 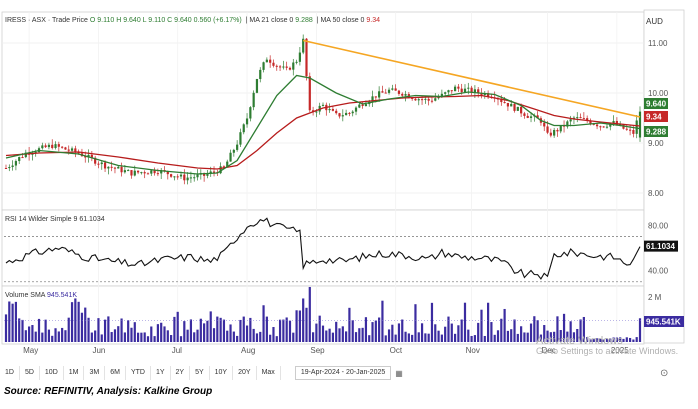 I want to click on period-button-2y: 2Y, so click(x=181, y=373).